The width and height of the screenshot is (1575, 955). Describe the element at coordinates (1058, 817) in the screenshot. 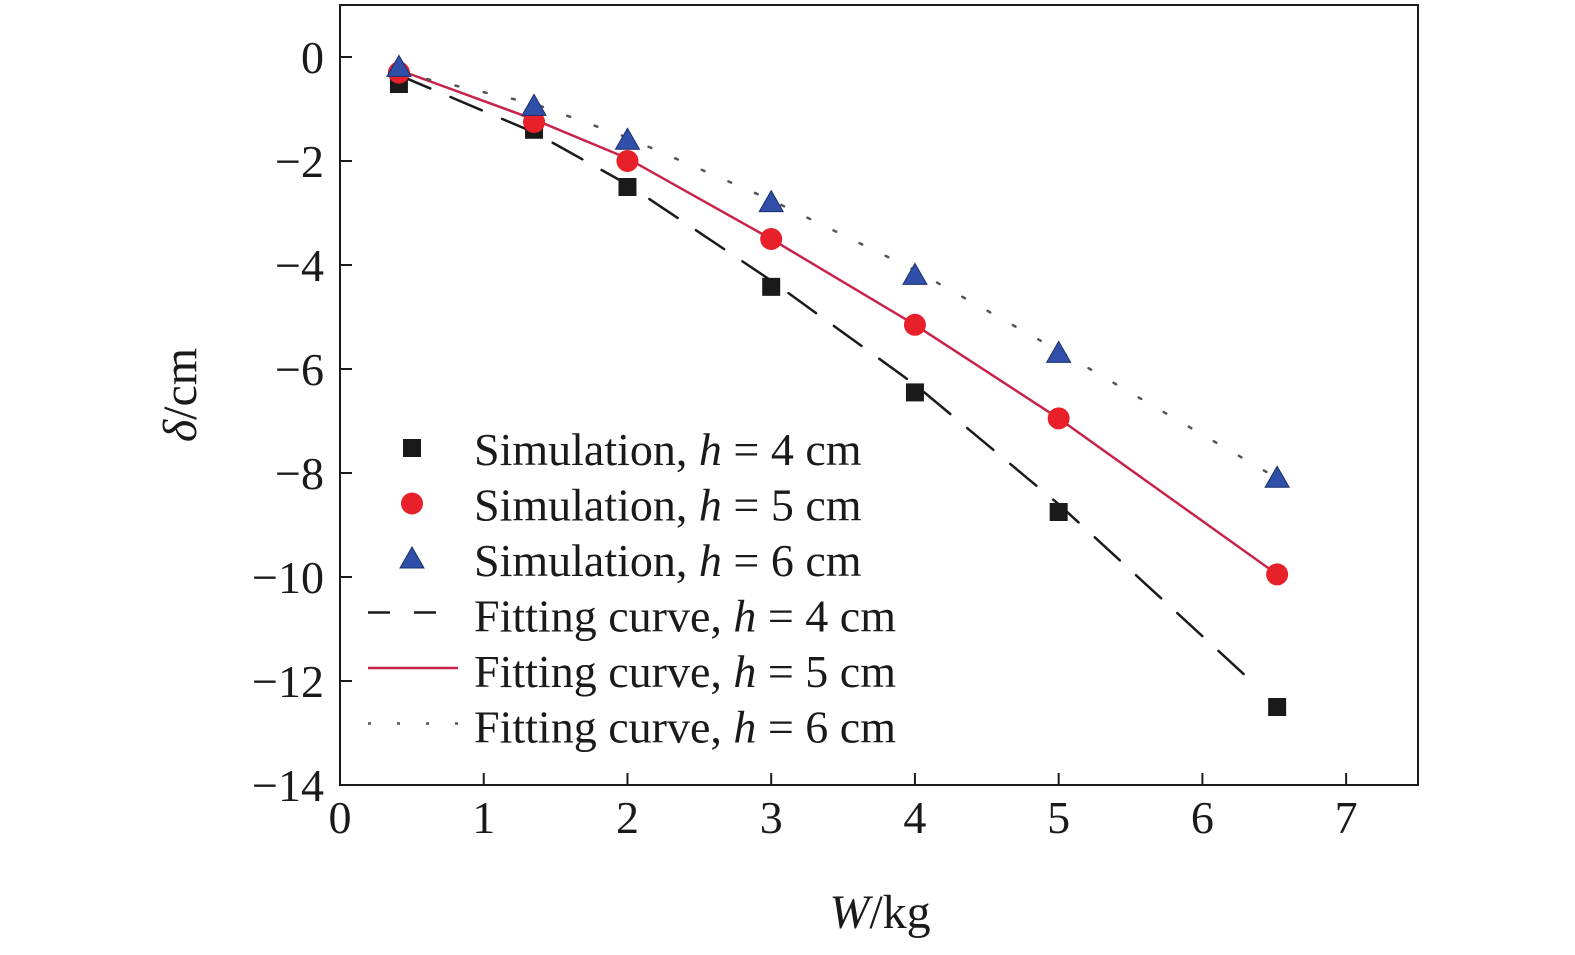

I see `x-tick-label: 5` at that location.